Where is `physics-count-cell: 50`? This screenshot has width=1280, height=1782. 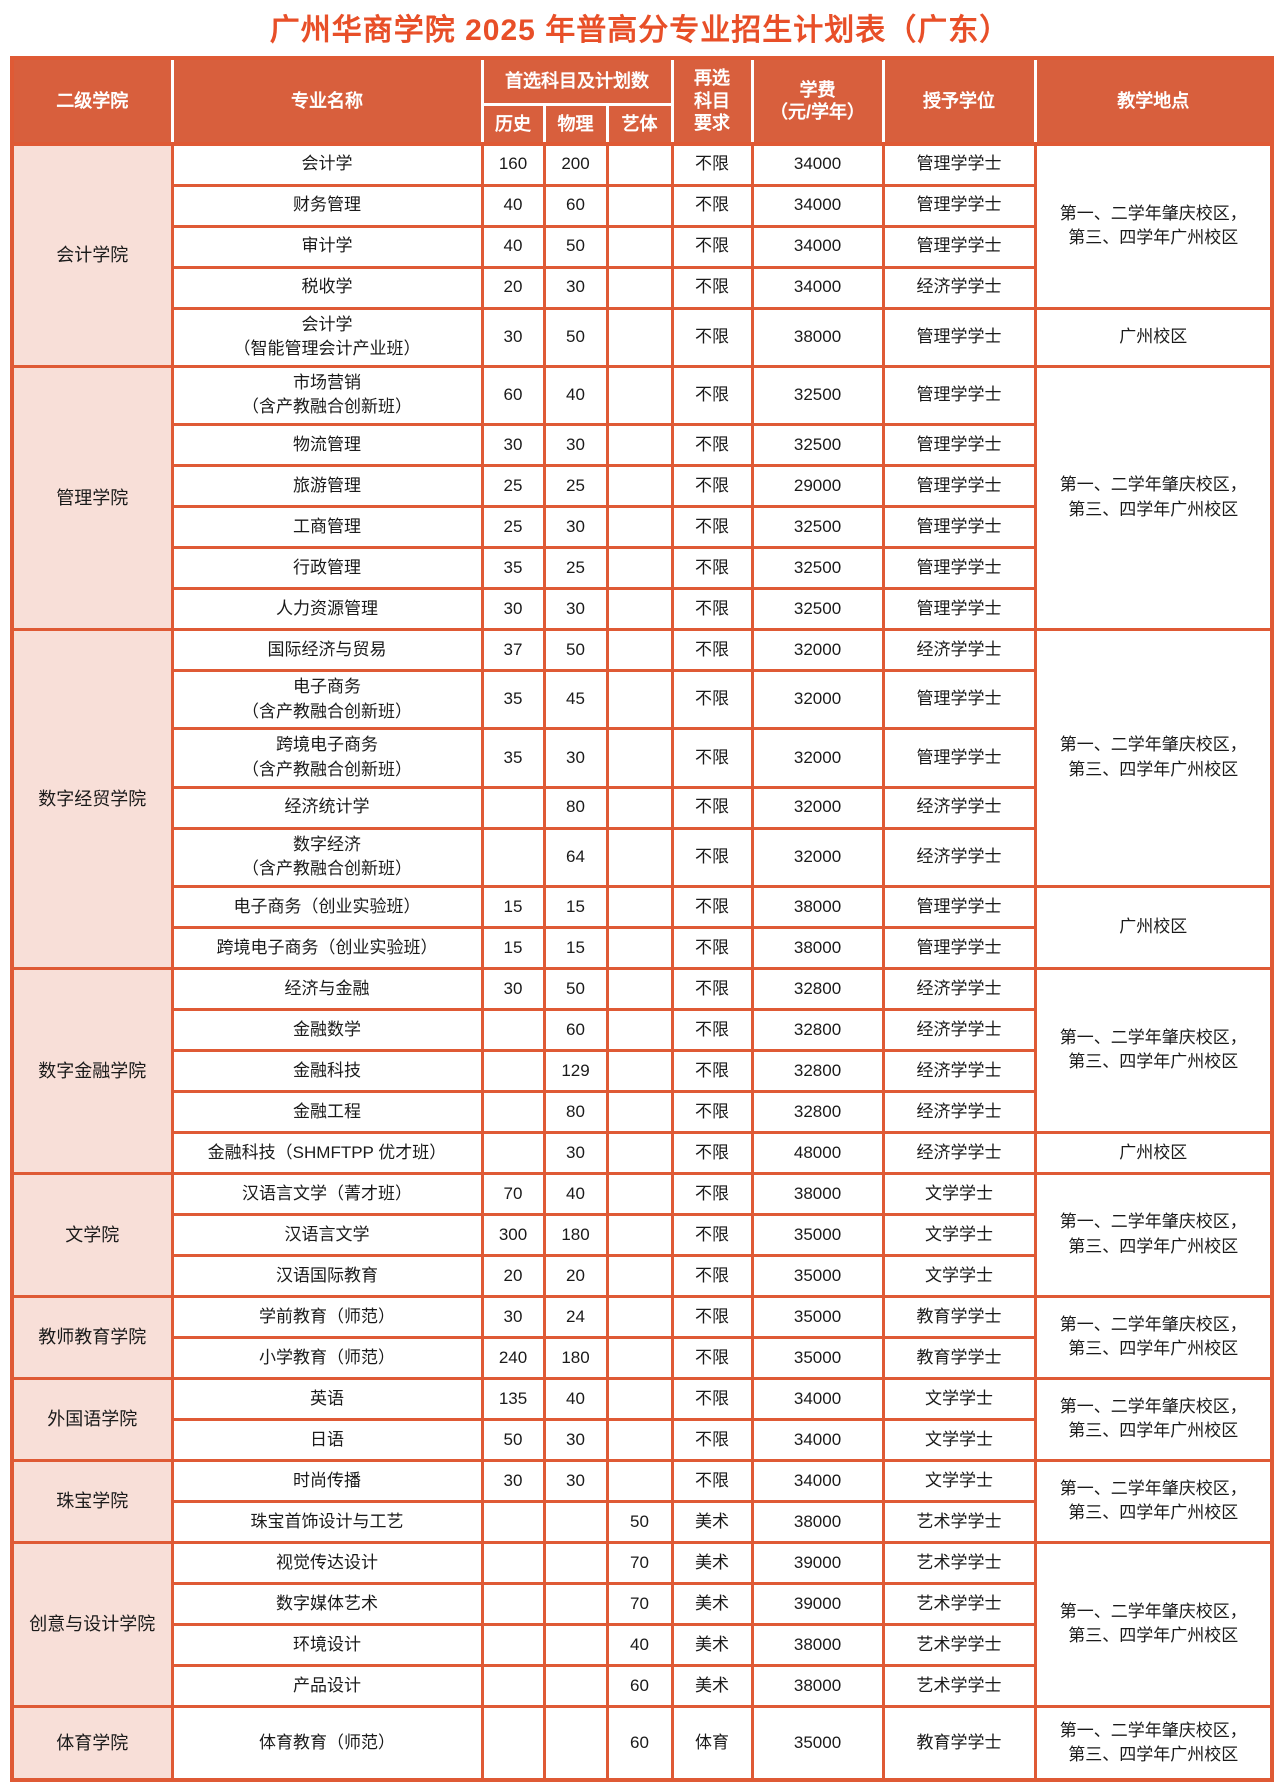 physics-count-cell: 50 is located at coordinates (575, 246).